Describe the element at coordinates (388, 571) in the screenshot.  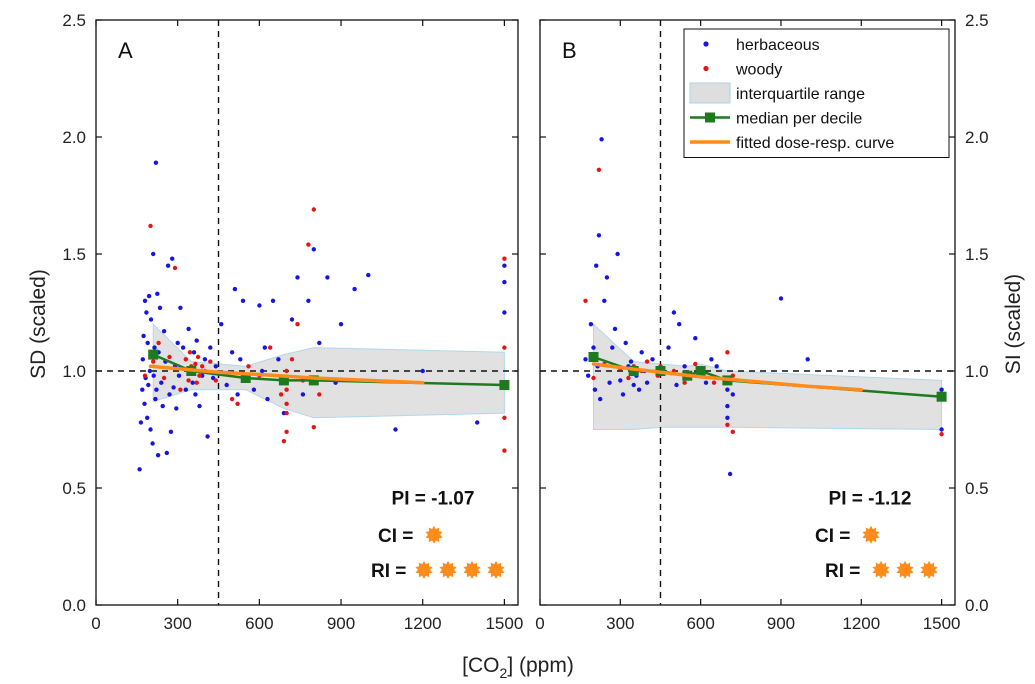
I see `ri-label-a: RI =` at that location.